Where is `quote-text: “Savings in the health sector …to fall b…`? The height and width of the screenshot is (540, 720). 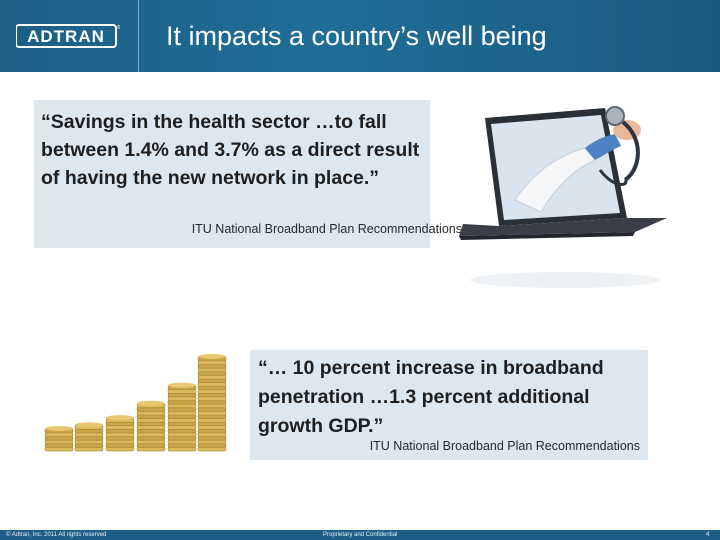 quote-text: “Savings in the health sector …to fall b… is located at coordinates (230, 150).